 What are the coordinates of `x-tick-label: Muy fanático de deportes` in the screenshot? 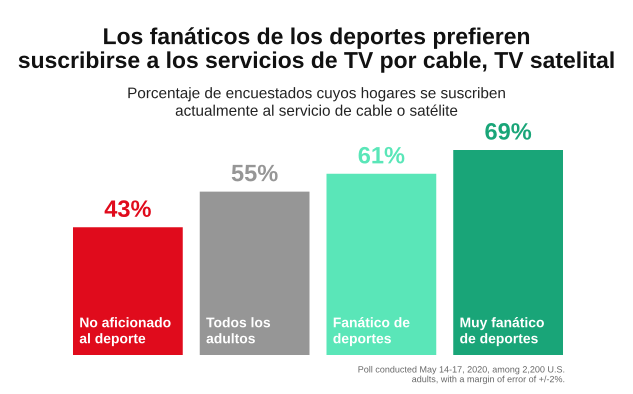 It's located at (502, 331).